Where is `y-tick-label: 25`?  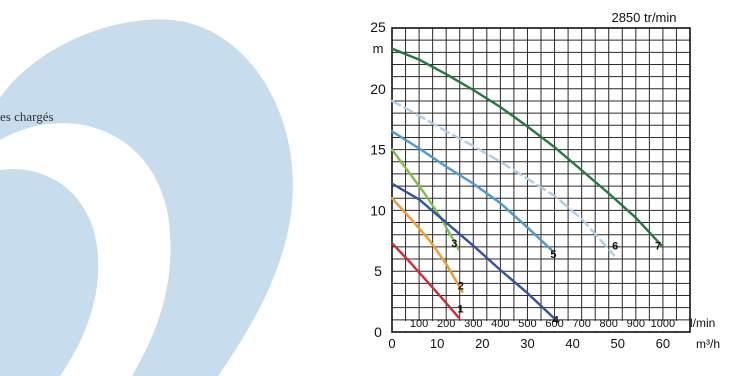
y-tick-label: 25 is located at coordinates (378, 27).